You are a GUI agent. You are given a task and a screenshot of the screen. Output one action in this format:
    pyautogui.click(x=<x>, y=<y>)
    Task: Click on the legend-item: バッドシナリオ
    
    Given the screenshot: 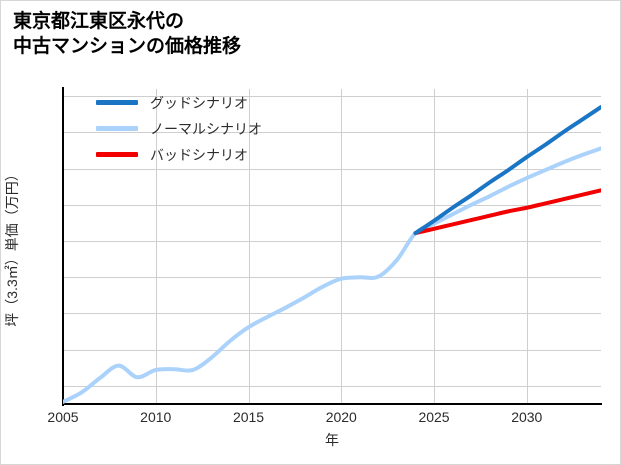 What is the action you would take?
    pyautogui.click(x=179, y=154)
    